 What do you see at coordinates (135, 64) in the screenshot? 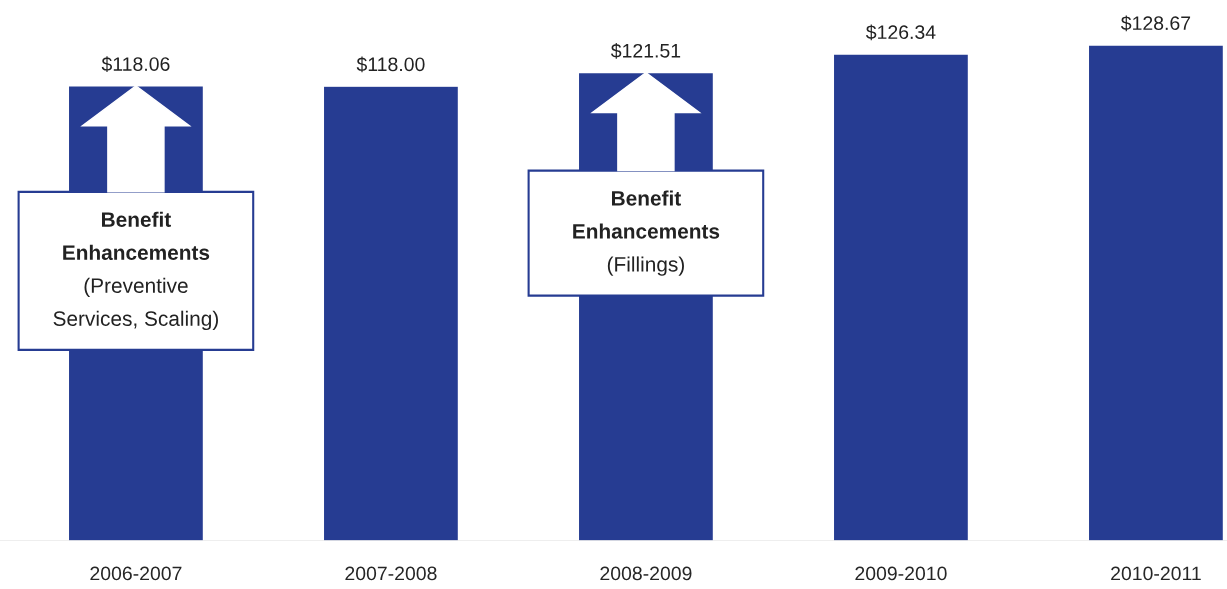
I see `data-label: $118.06` at bounding box center [135, 64].